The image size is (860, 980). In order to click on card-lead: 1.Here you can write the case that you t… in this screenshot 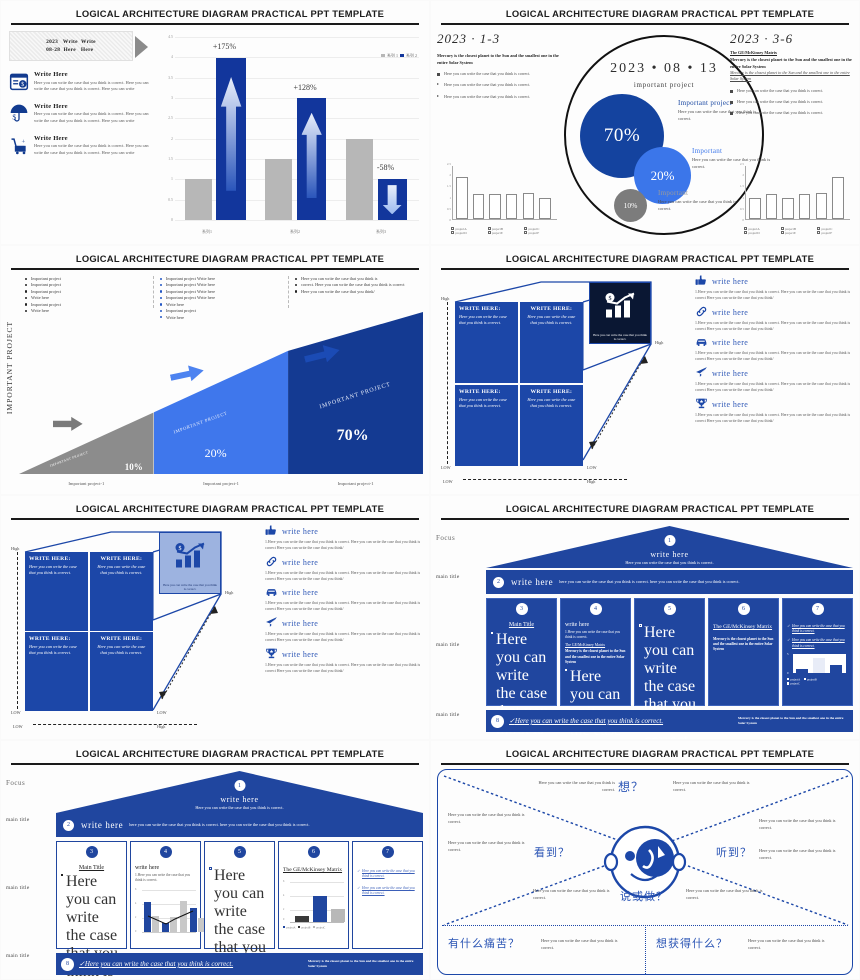, I will do `click(593, 635)`.